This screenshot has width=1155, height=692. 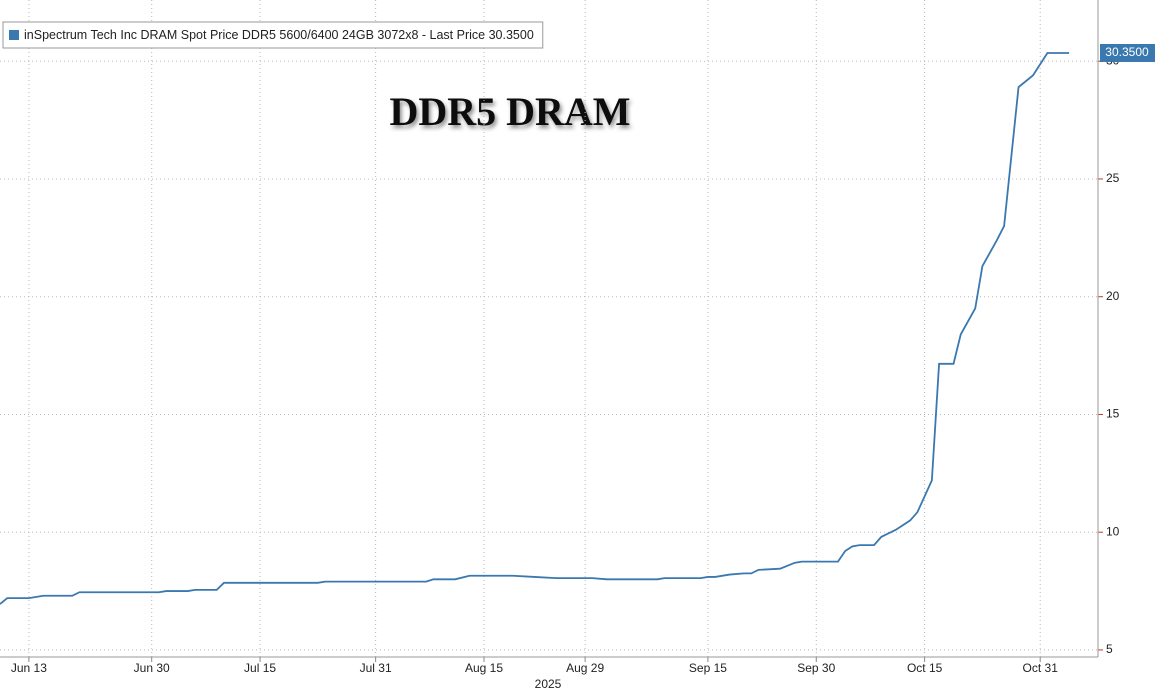 What do you see at coordinates (1113, 178) in the screenshot?
I see `y-tick-label: 25` at bounding box center [1113, 178].